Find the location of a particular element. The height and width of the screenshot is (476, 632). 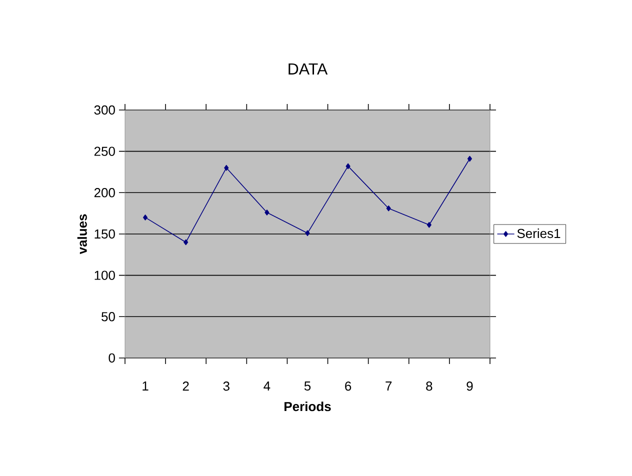

x-tick-label: 6 is located at coordinates (348, 386).